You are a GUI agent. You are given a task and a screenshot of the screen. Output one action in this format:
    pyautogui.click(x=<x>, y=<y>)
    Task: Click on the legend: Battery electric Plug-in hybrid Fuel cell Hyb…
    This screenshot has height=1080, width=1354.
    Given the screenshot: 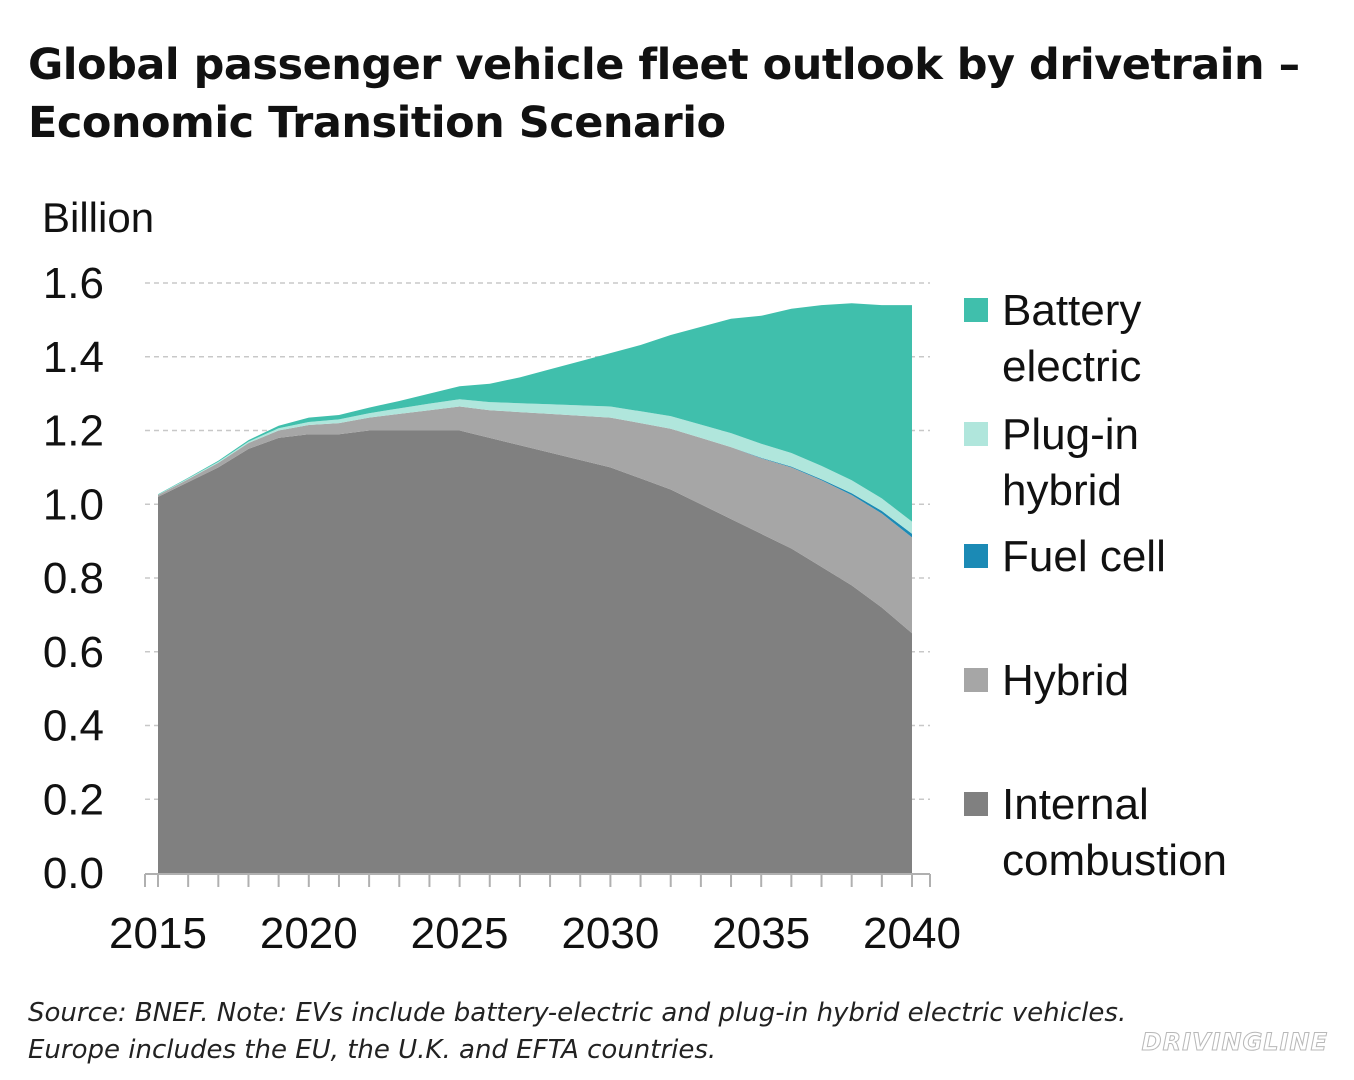 What is the action you would take?
    pyautogui.click(x=1095, y=585)
    